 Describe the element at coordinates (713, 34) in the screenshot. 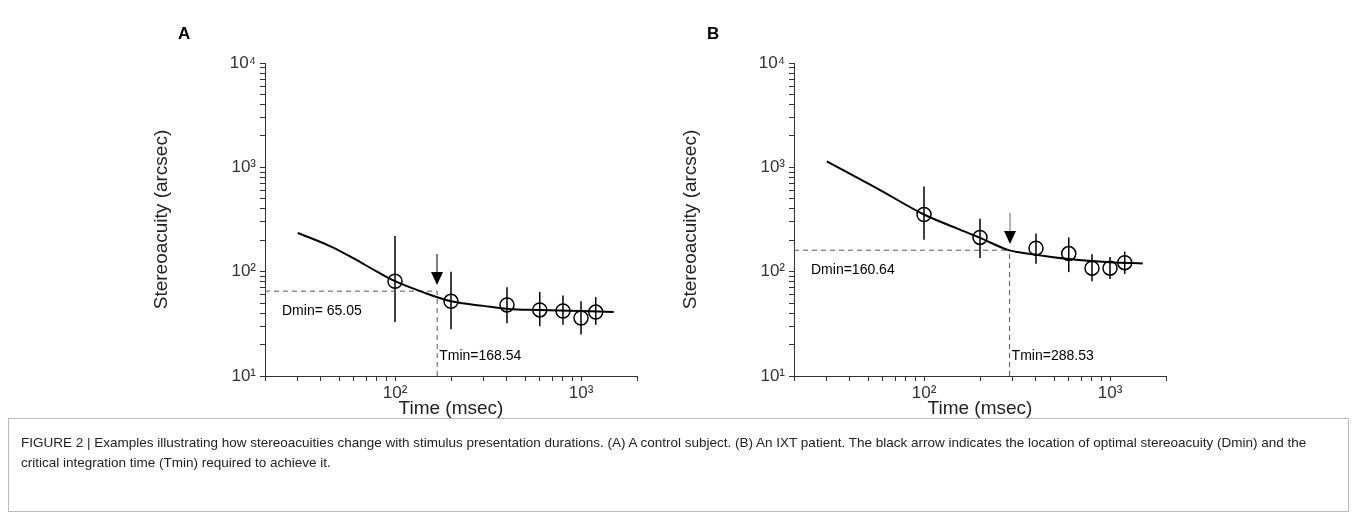

I see `chart-title: B` at that location.